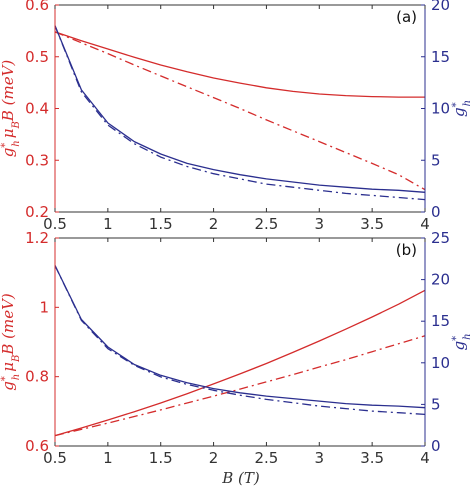 The image size is (474, 490). Describe the element at coordinates (37, 160) in the screenshot. I see `y-left-tick-label: 0.3` at that location.